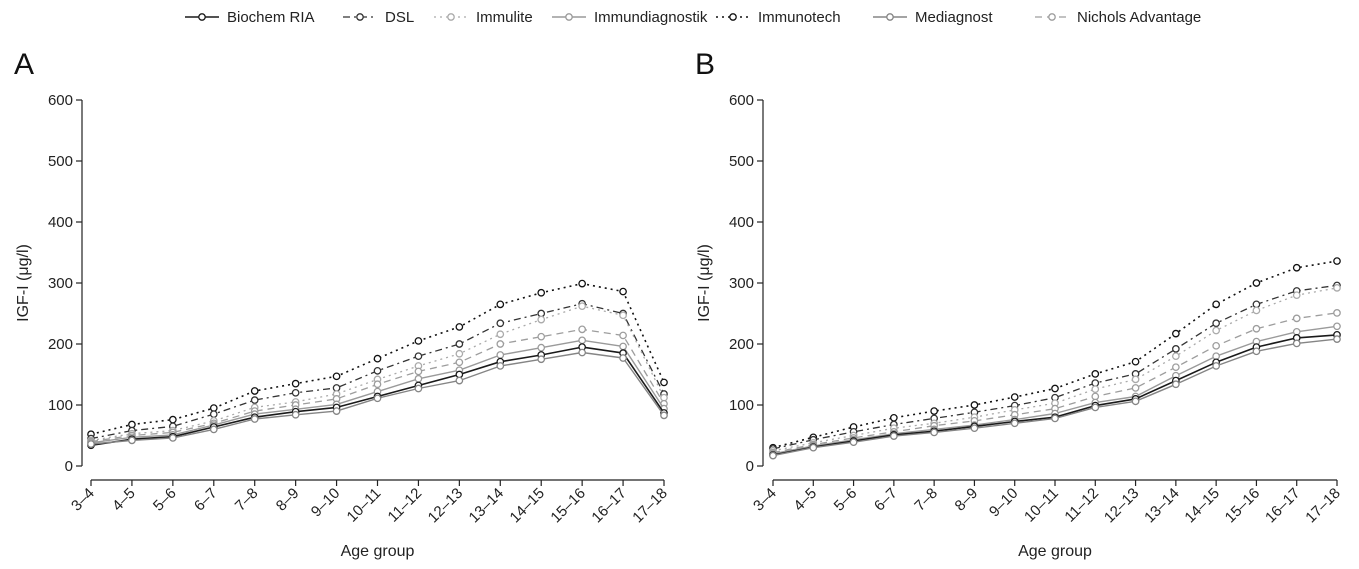  Describe the element at coordinates (704, 283) in the screenshot. I see `y-axis-title: IGF-I (μg/l)` at that location.